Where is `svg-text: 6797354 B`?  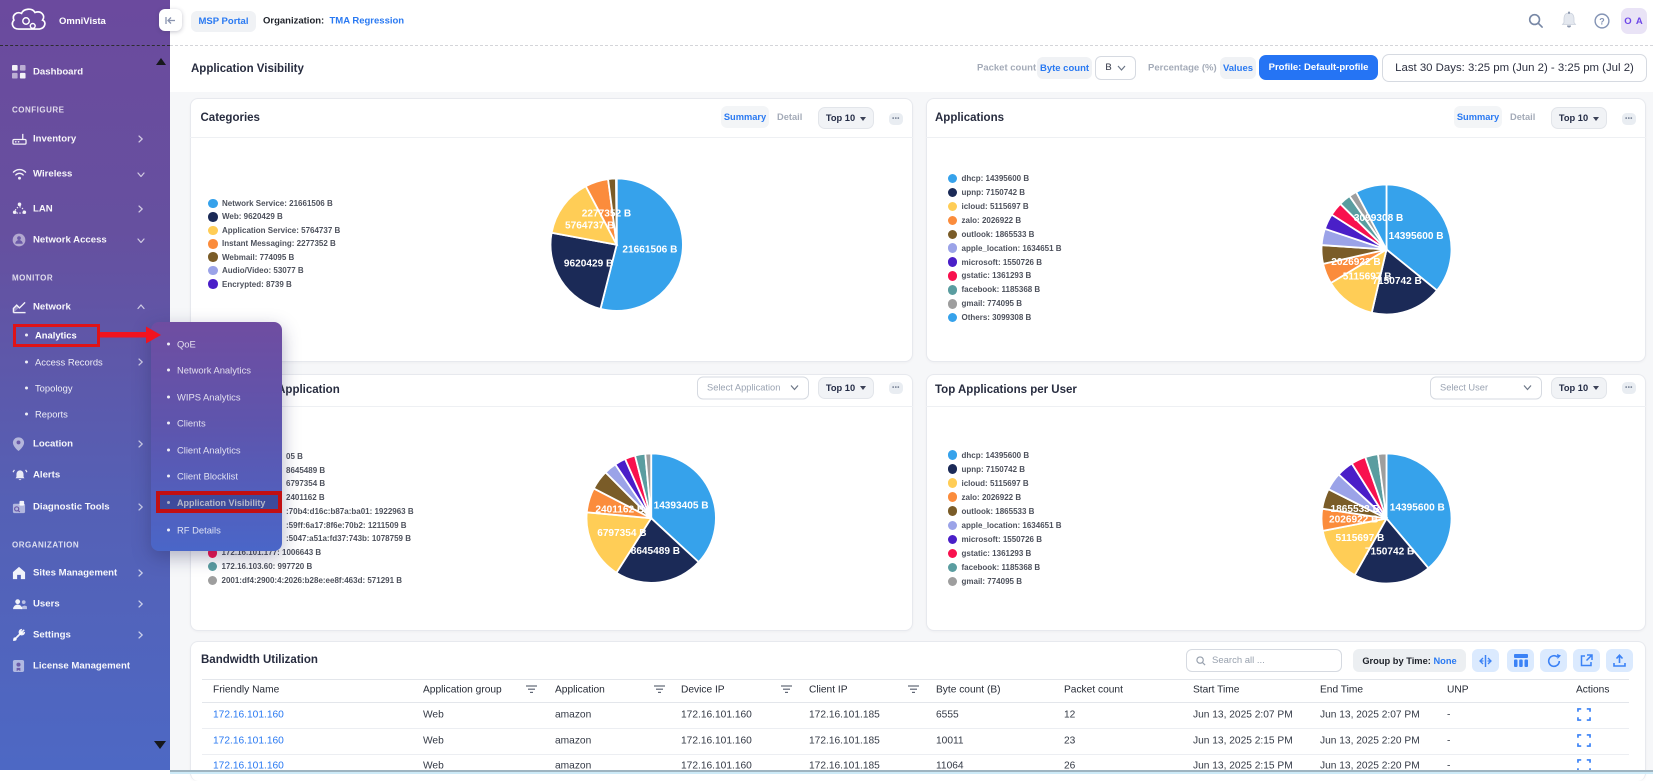 svg-text: 6797354 B is located at coordinates (621, 533).